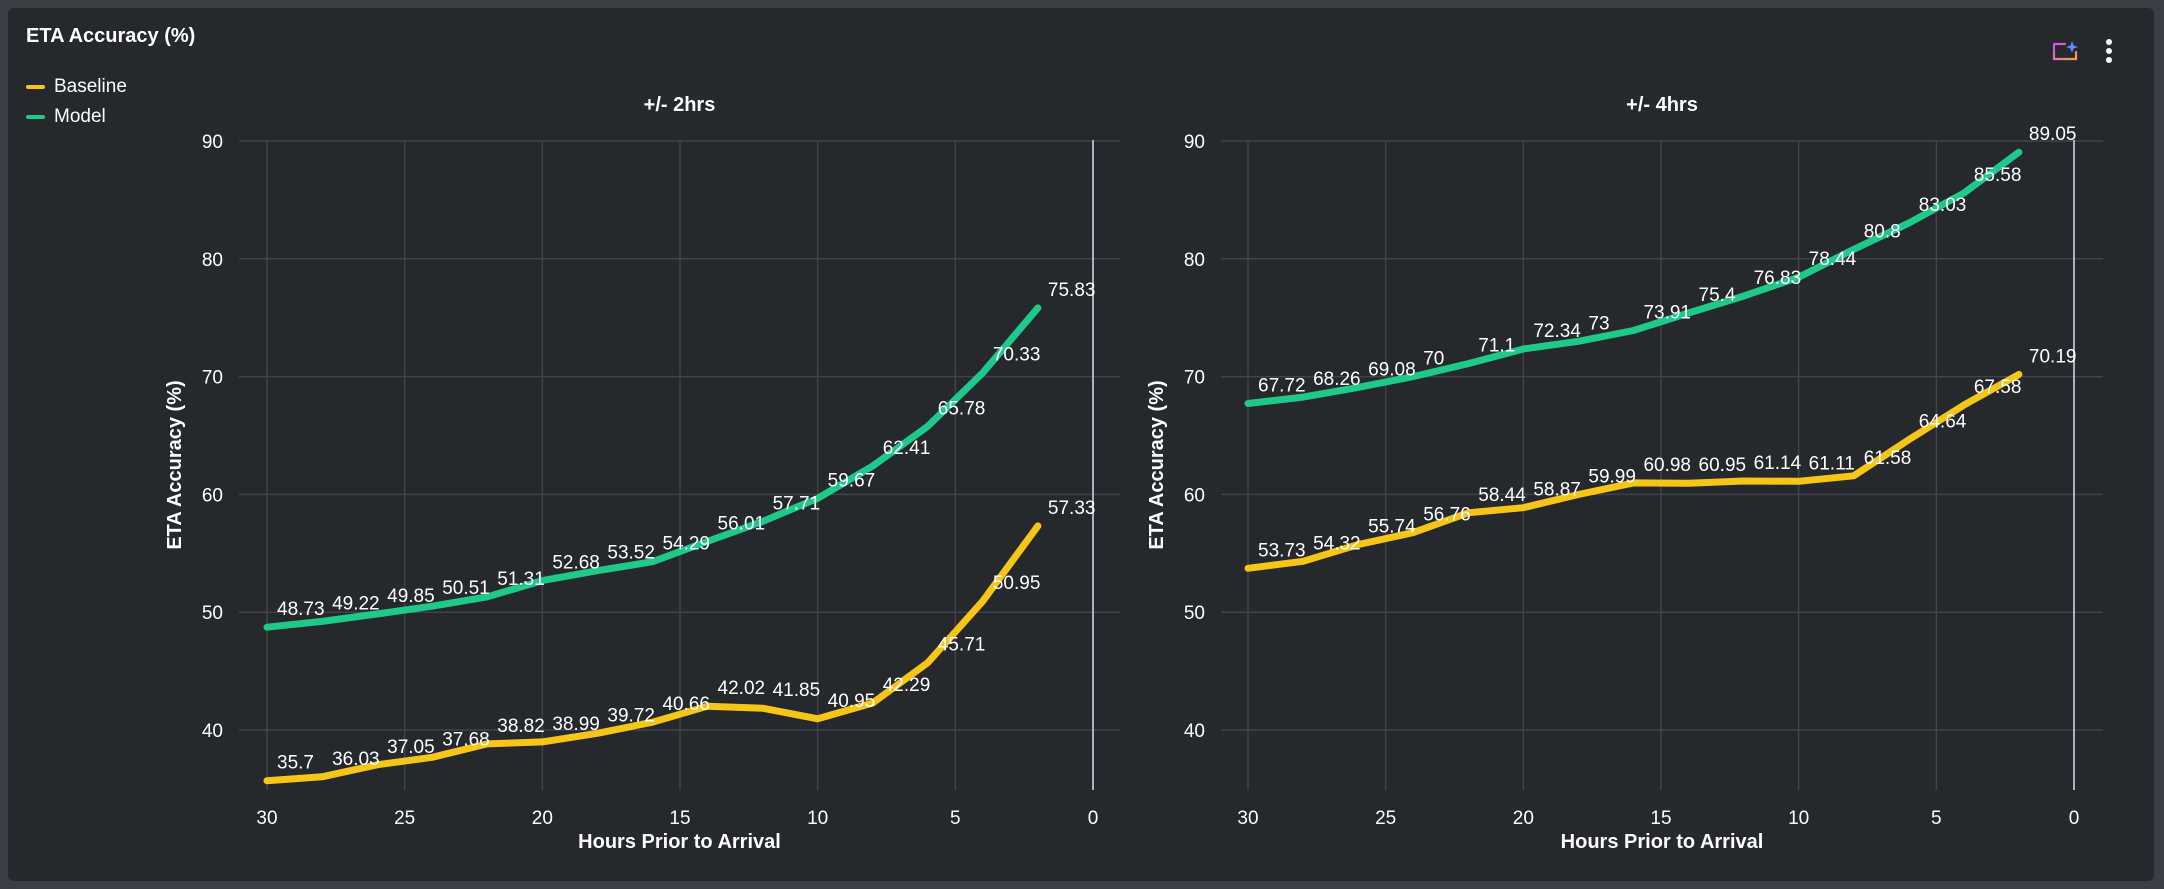 The height and width of the screenshot is (889, 2164). Describe the element at coordinates (1778, 278) in the screenshot. I see `data-label-model: 76.83` at that location.